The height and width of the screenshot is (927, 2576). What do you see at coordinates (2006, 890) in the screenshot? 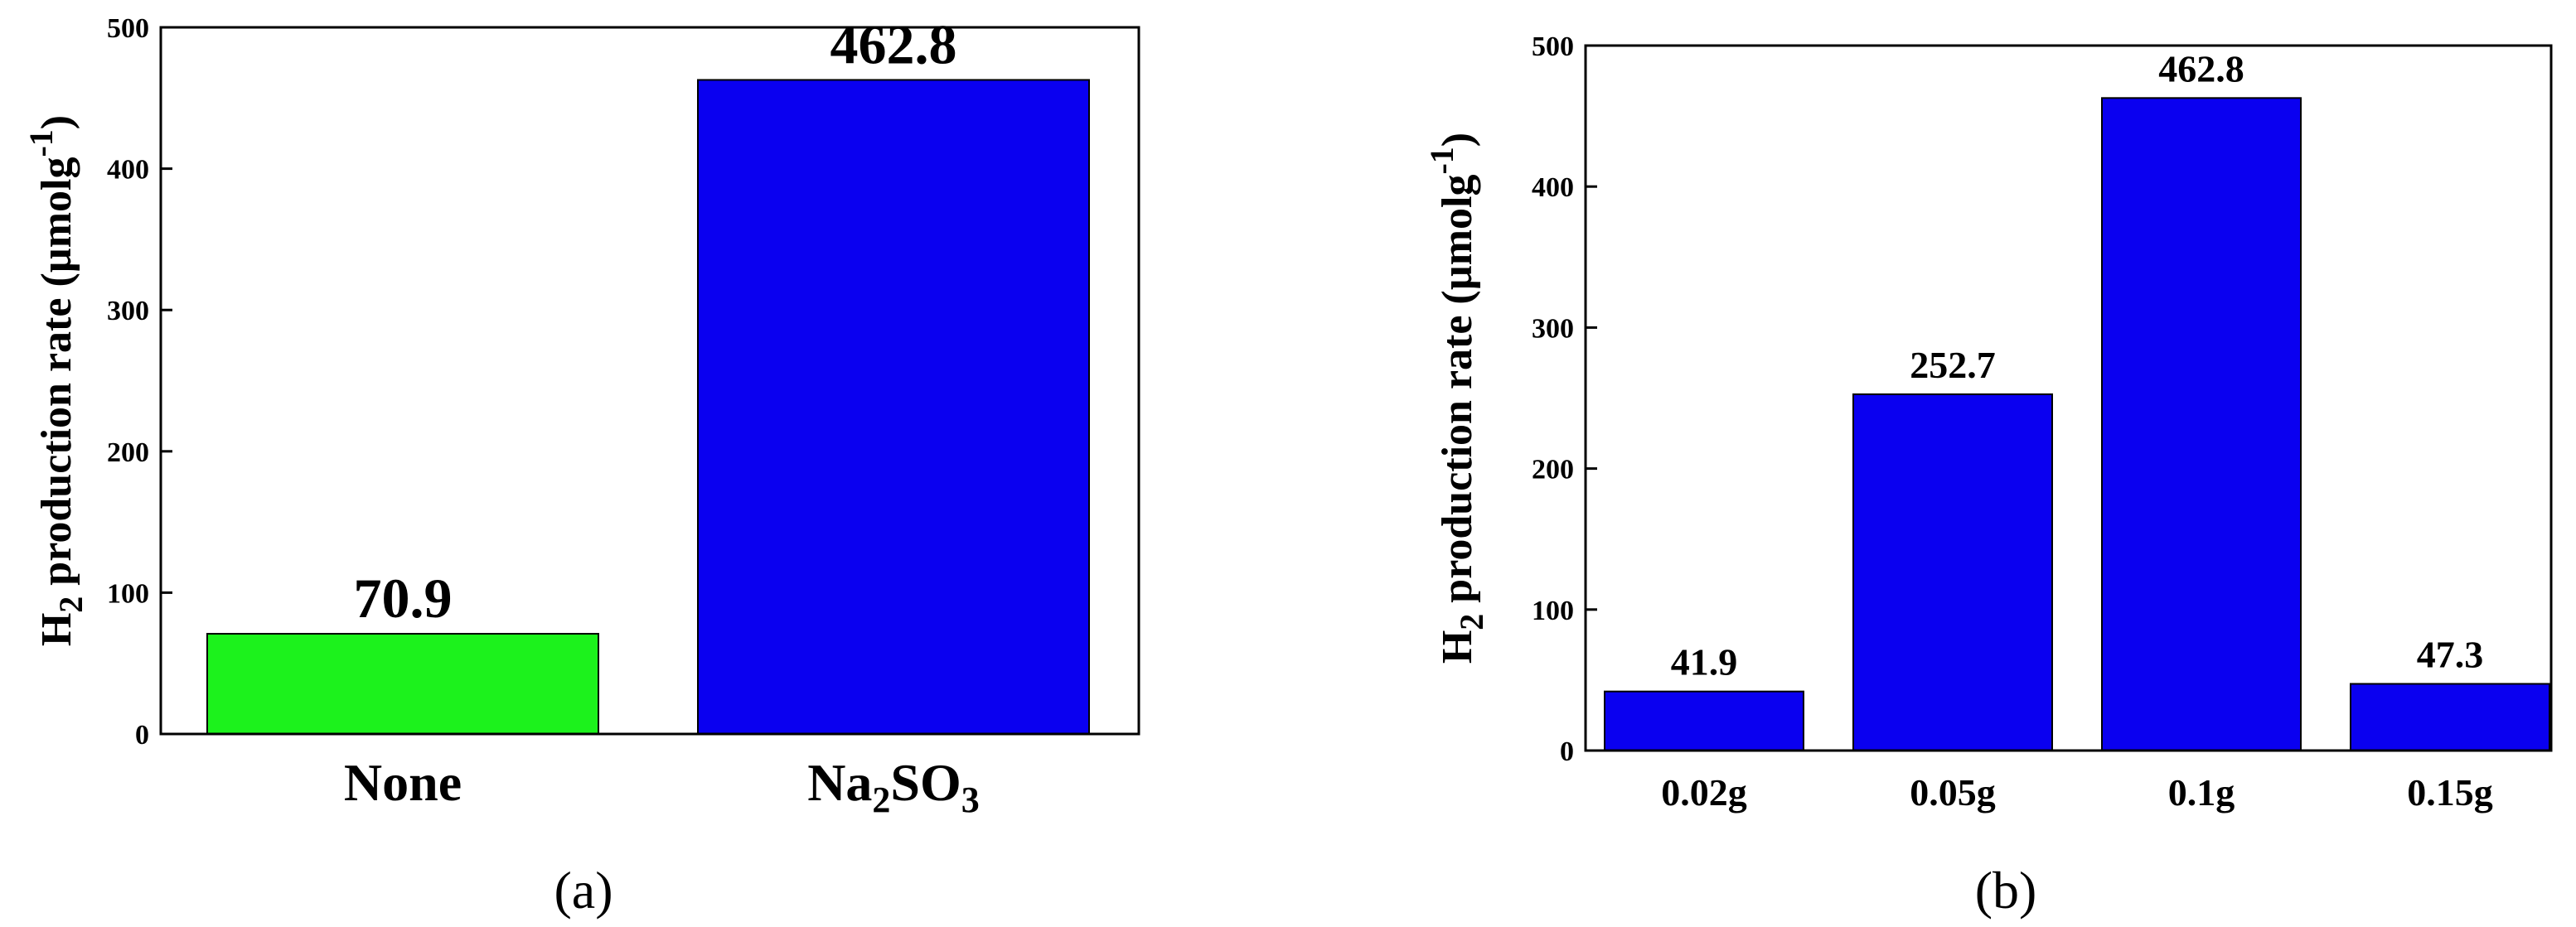
I see `panel-label: (b)` at bounding box center [2006, 890].